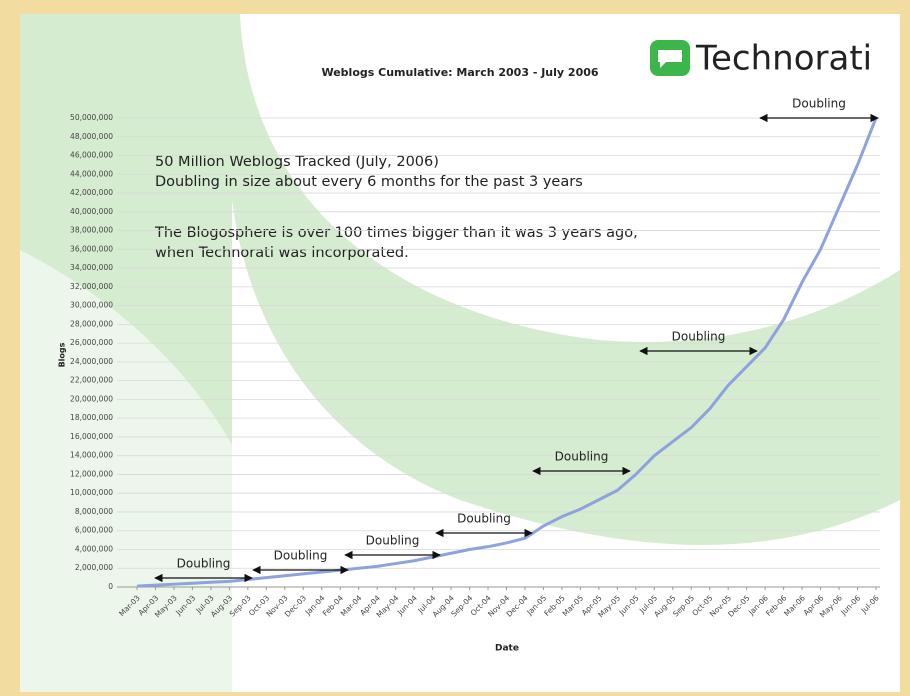 Image resolution: width=910 pixels, height=696 pixels. I want to click on y-tick-label: 10,000,000, so click(91, 492).